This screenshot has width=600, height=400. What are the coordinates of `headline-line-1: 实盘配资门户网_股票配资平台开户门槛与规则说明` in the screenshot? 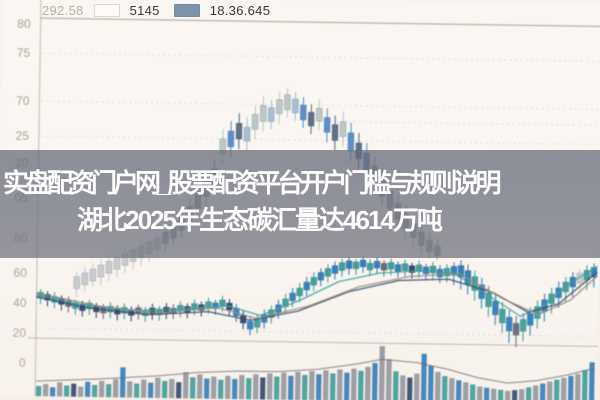 It's located at (252, 183).